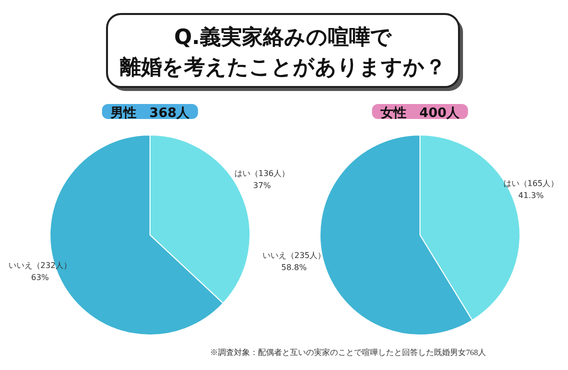 This screenshot has height=370, width=568. I want to click on slice-label: いいえ（232人） 63%, so click(40, 271).